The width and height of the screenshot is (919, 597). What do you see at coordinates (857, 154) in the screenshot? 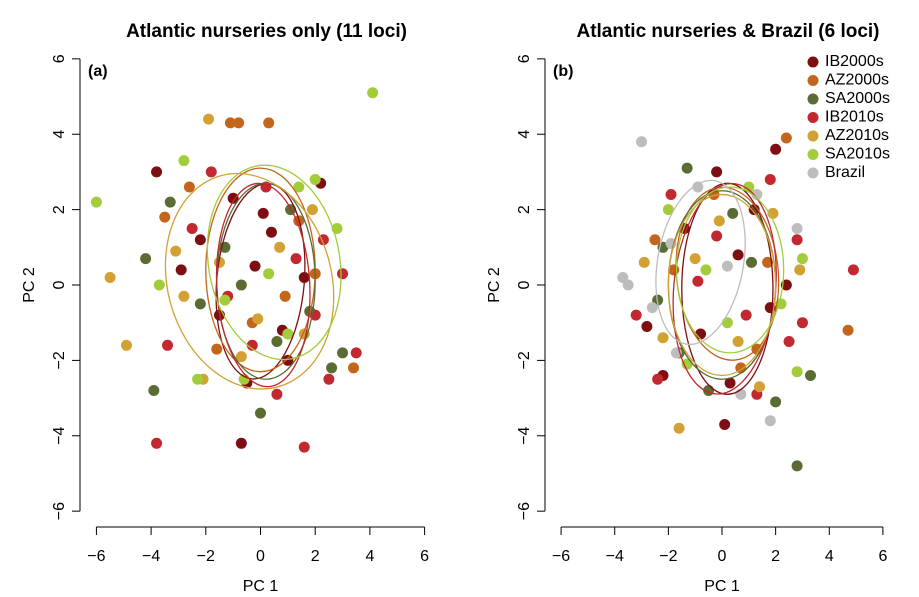
I see `legend-label: SA2010s` at bounding box center [857, 154].